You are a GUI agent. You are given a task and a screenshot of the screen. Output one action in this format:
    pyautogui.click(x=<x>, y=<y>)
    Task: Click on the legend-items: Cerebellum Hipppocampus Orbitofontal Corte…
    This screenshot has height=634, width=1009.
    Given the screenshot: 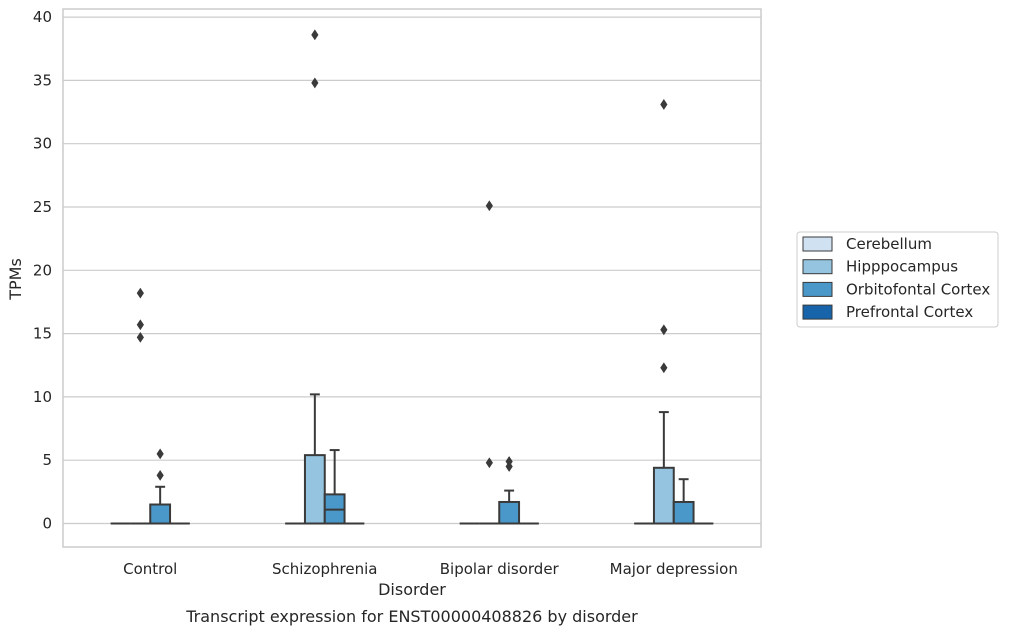 What is the action you would take?
    pyautogui.click(x=896, y=278)
    